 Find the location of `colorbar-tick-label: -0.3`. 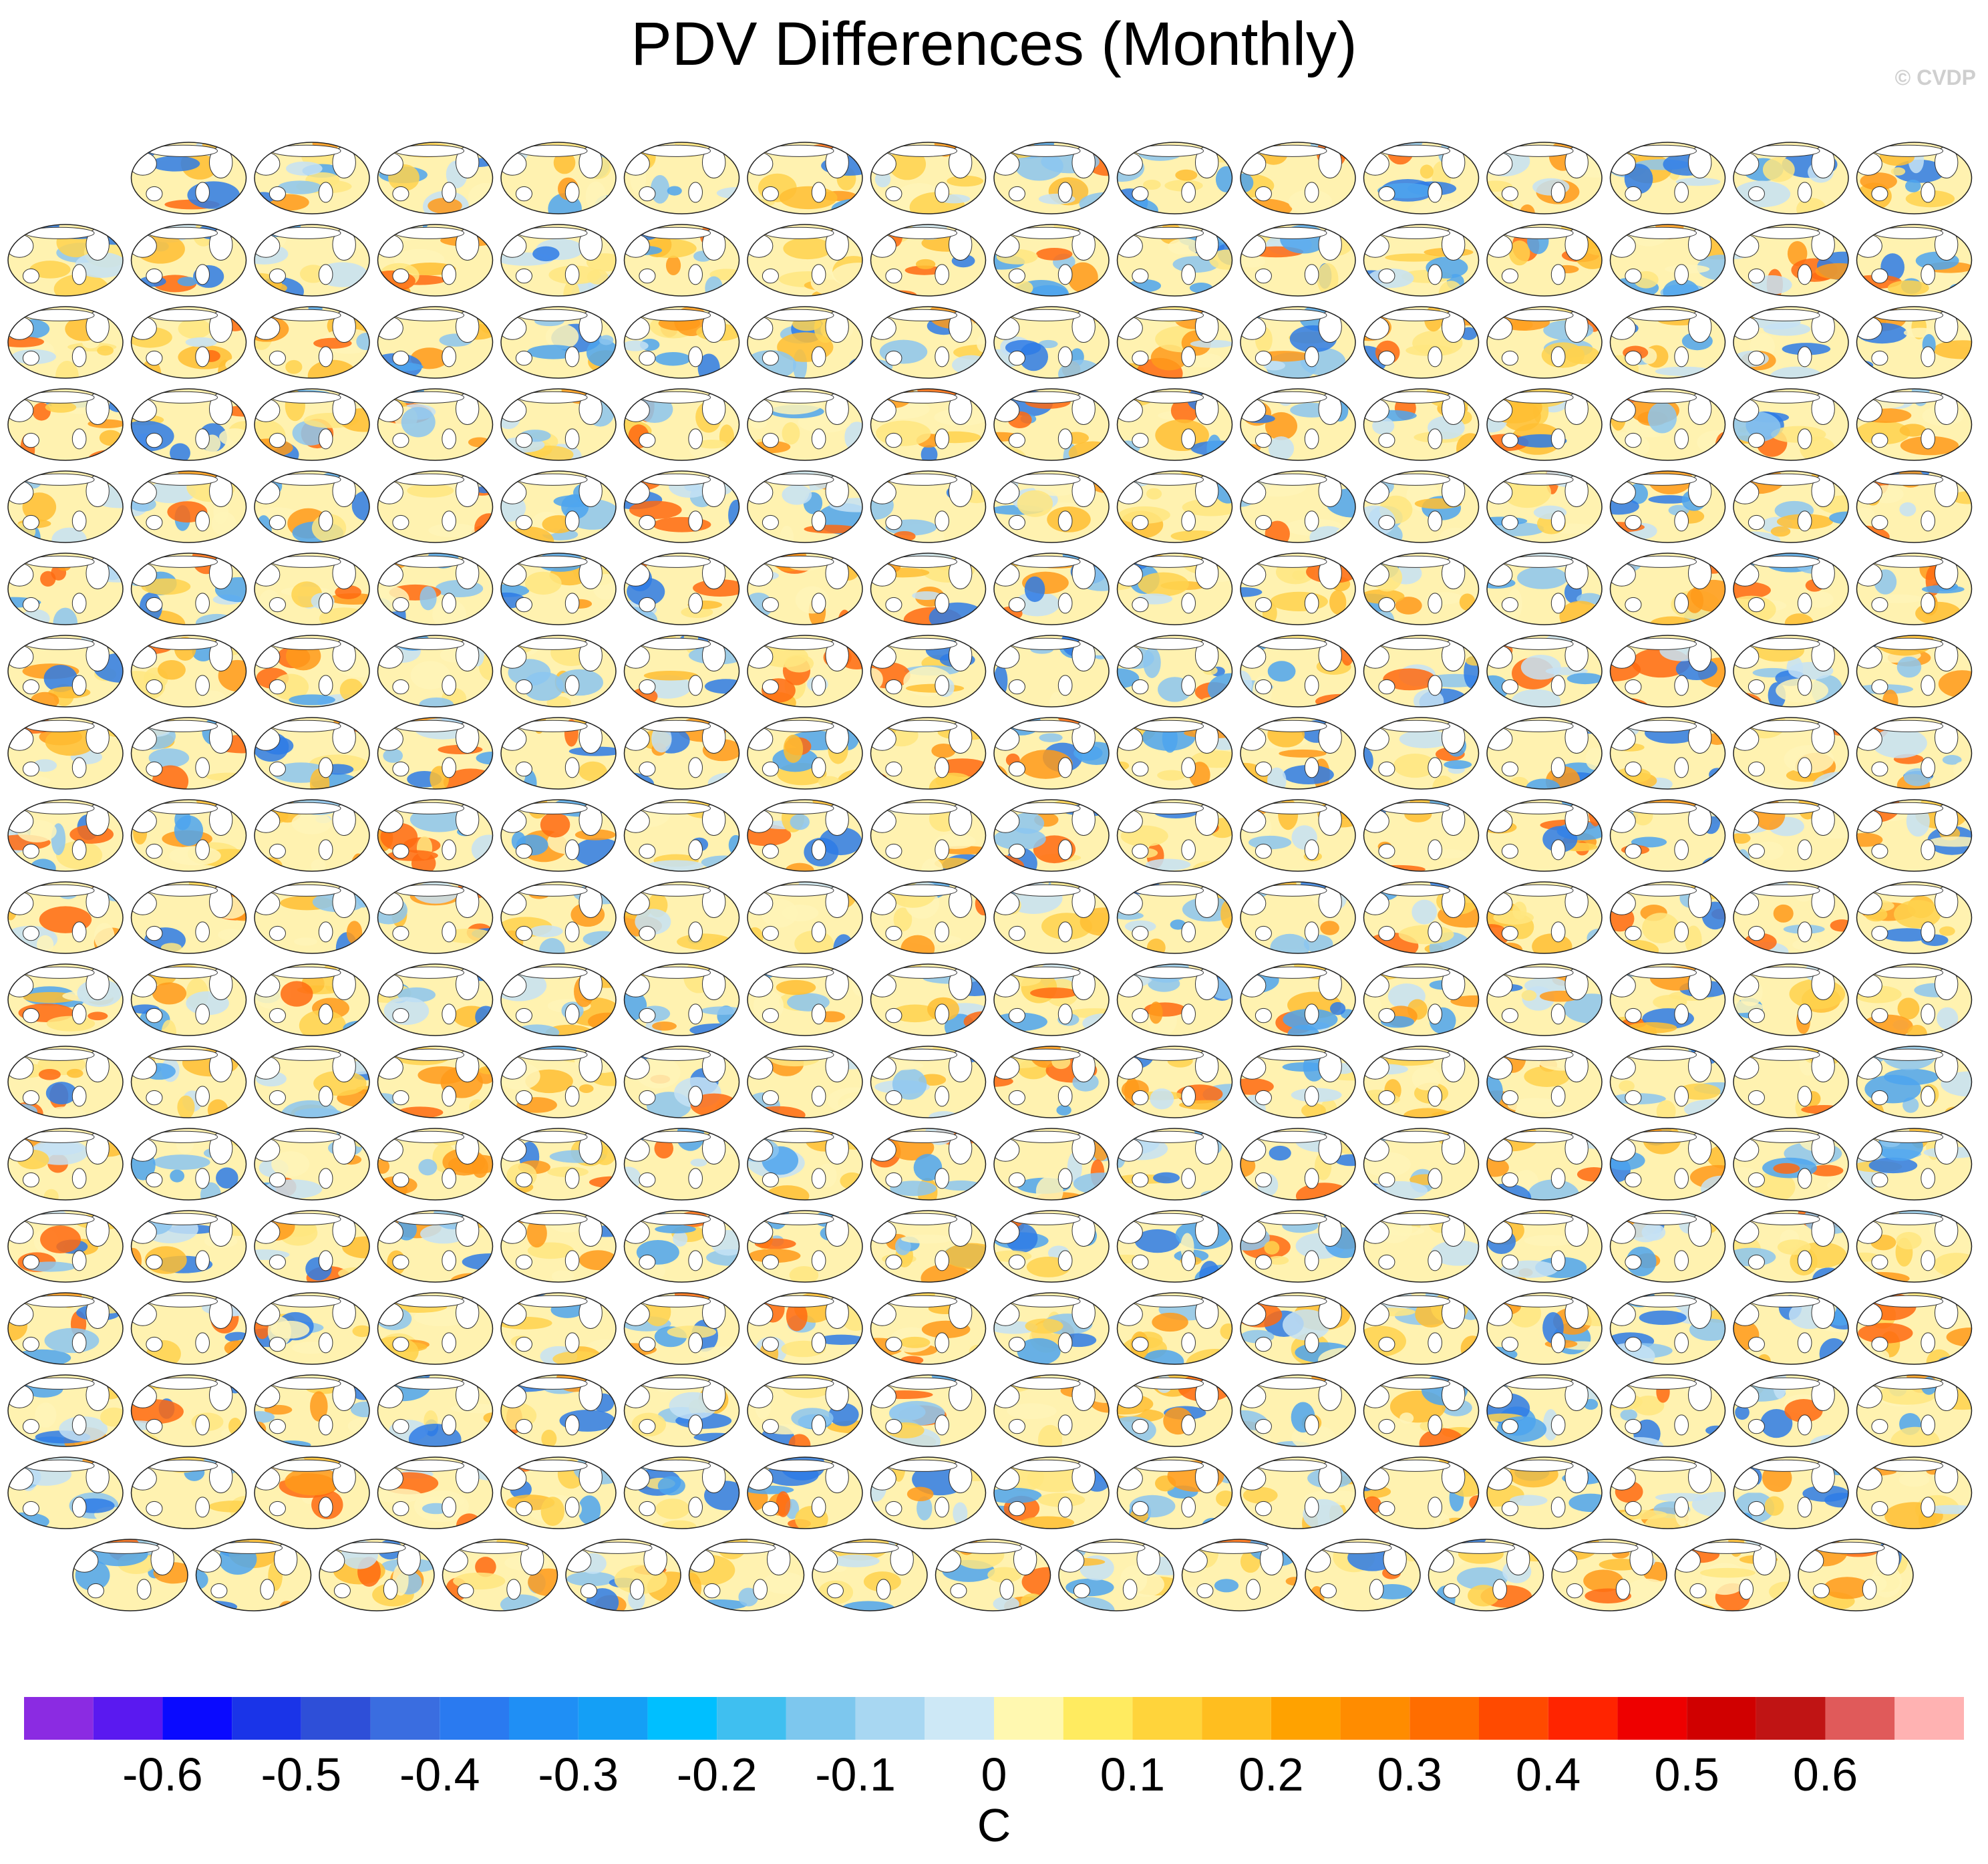

colorbar-tick-label: -0.3 is located at coordinates (578, 1774).